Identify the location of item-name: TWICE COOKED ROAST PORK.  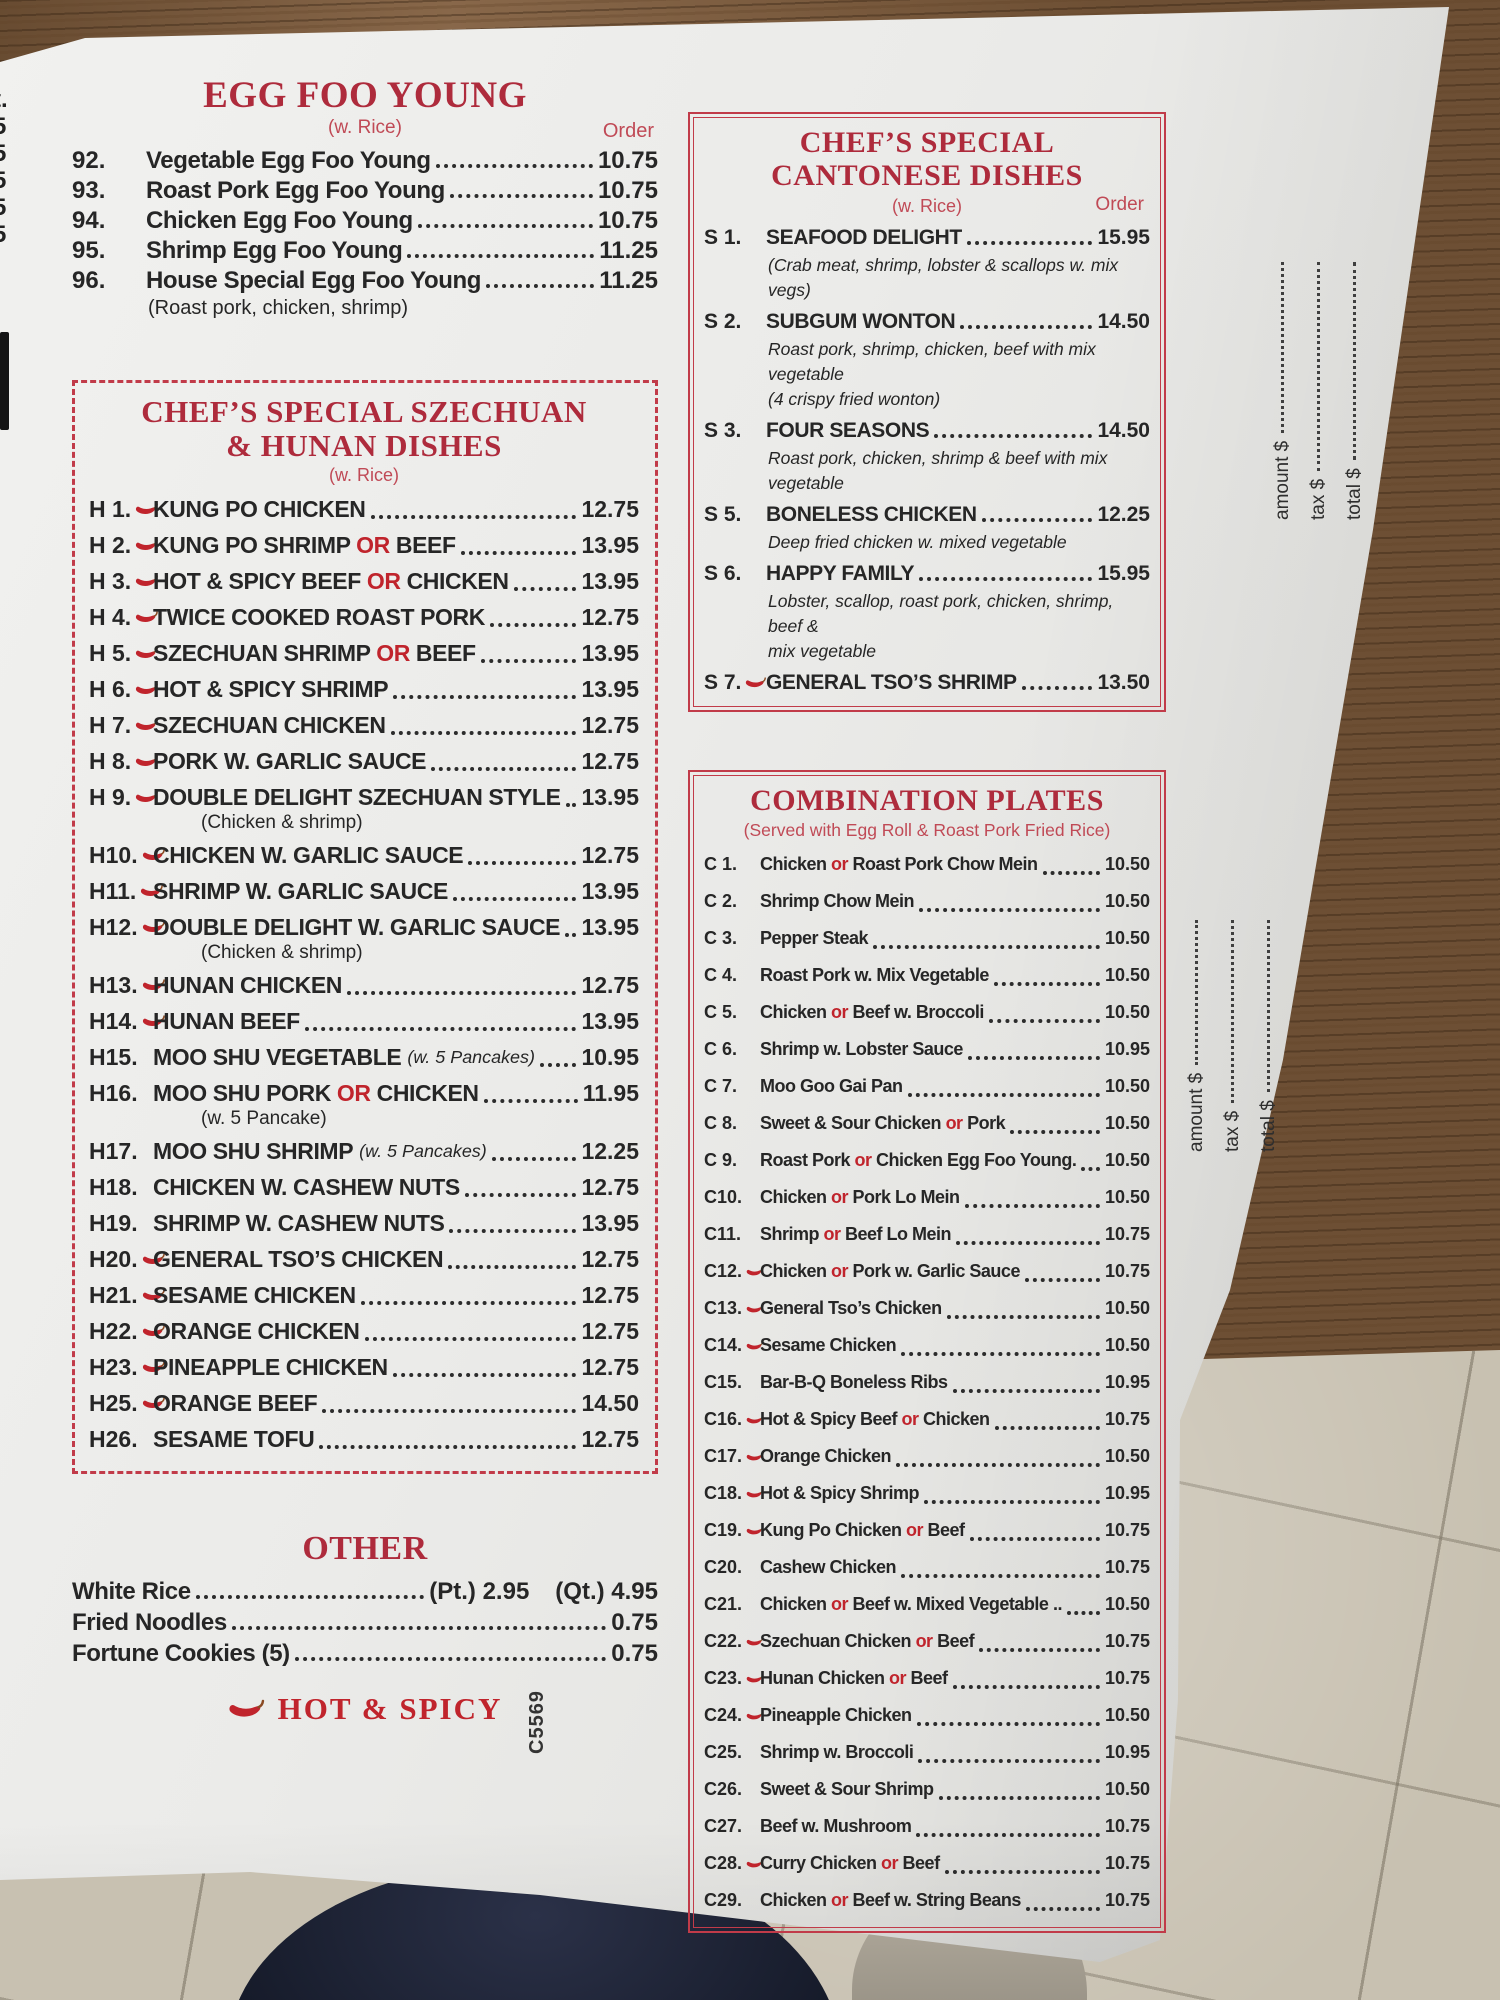
(319, 617).